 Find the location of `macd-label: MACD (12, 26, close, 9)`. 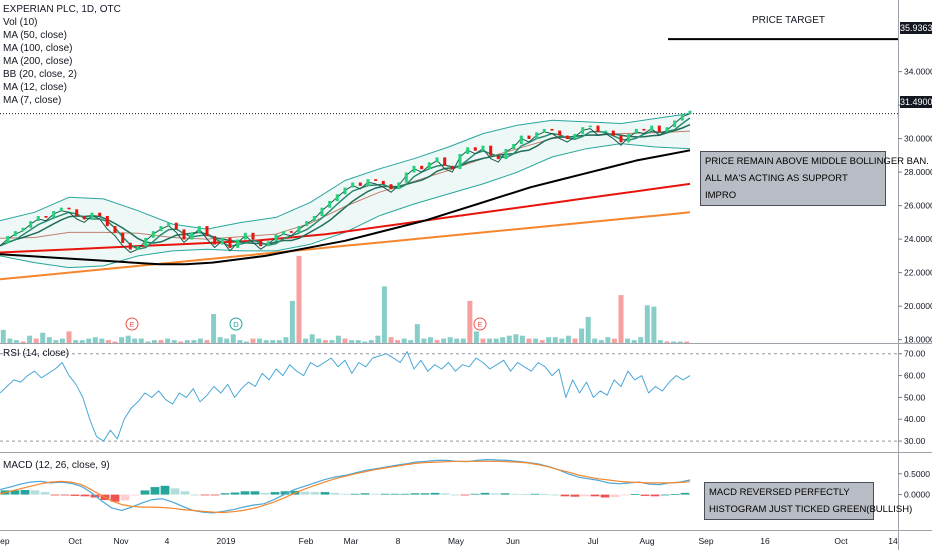

macd-label: MACD (12, 26, close, 9) is located at coordinates (56, 465).